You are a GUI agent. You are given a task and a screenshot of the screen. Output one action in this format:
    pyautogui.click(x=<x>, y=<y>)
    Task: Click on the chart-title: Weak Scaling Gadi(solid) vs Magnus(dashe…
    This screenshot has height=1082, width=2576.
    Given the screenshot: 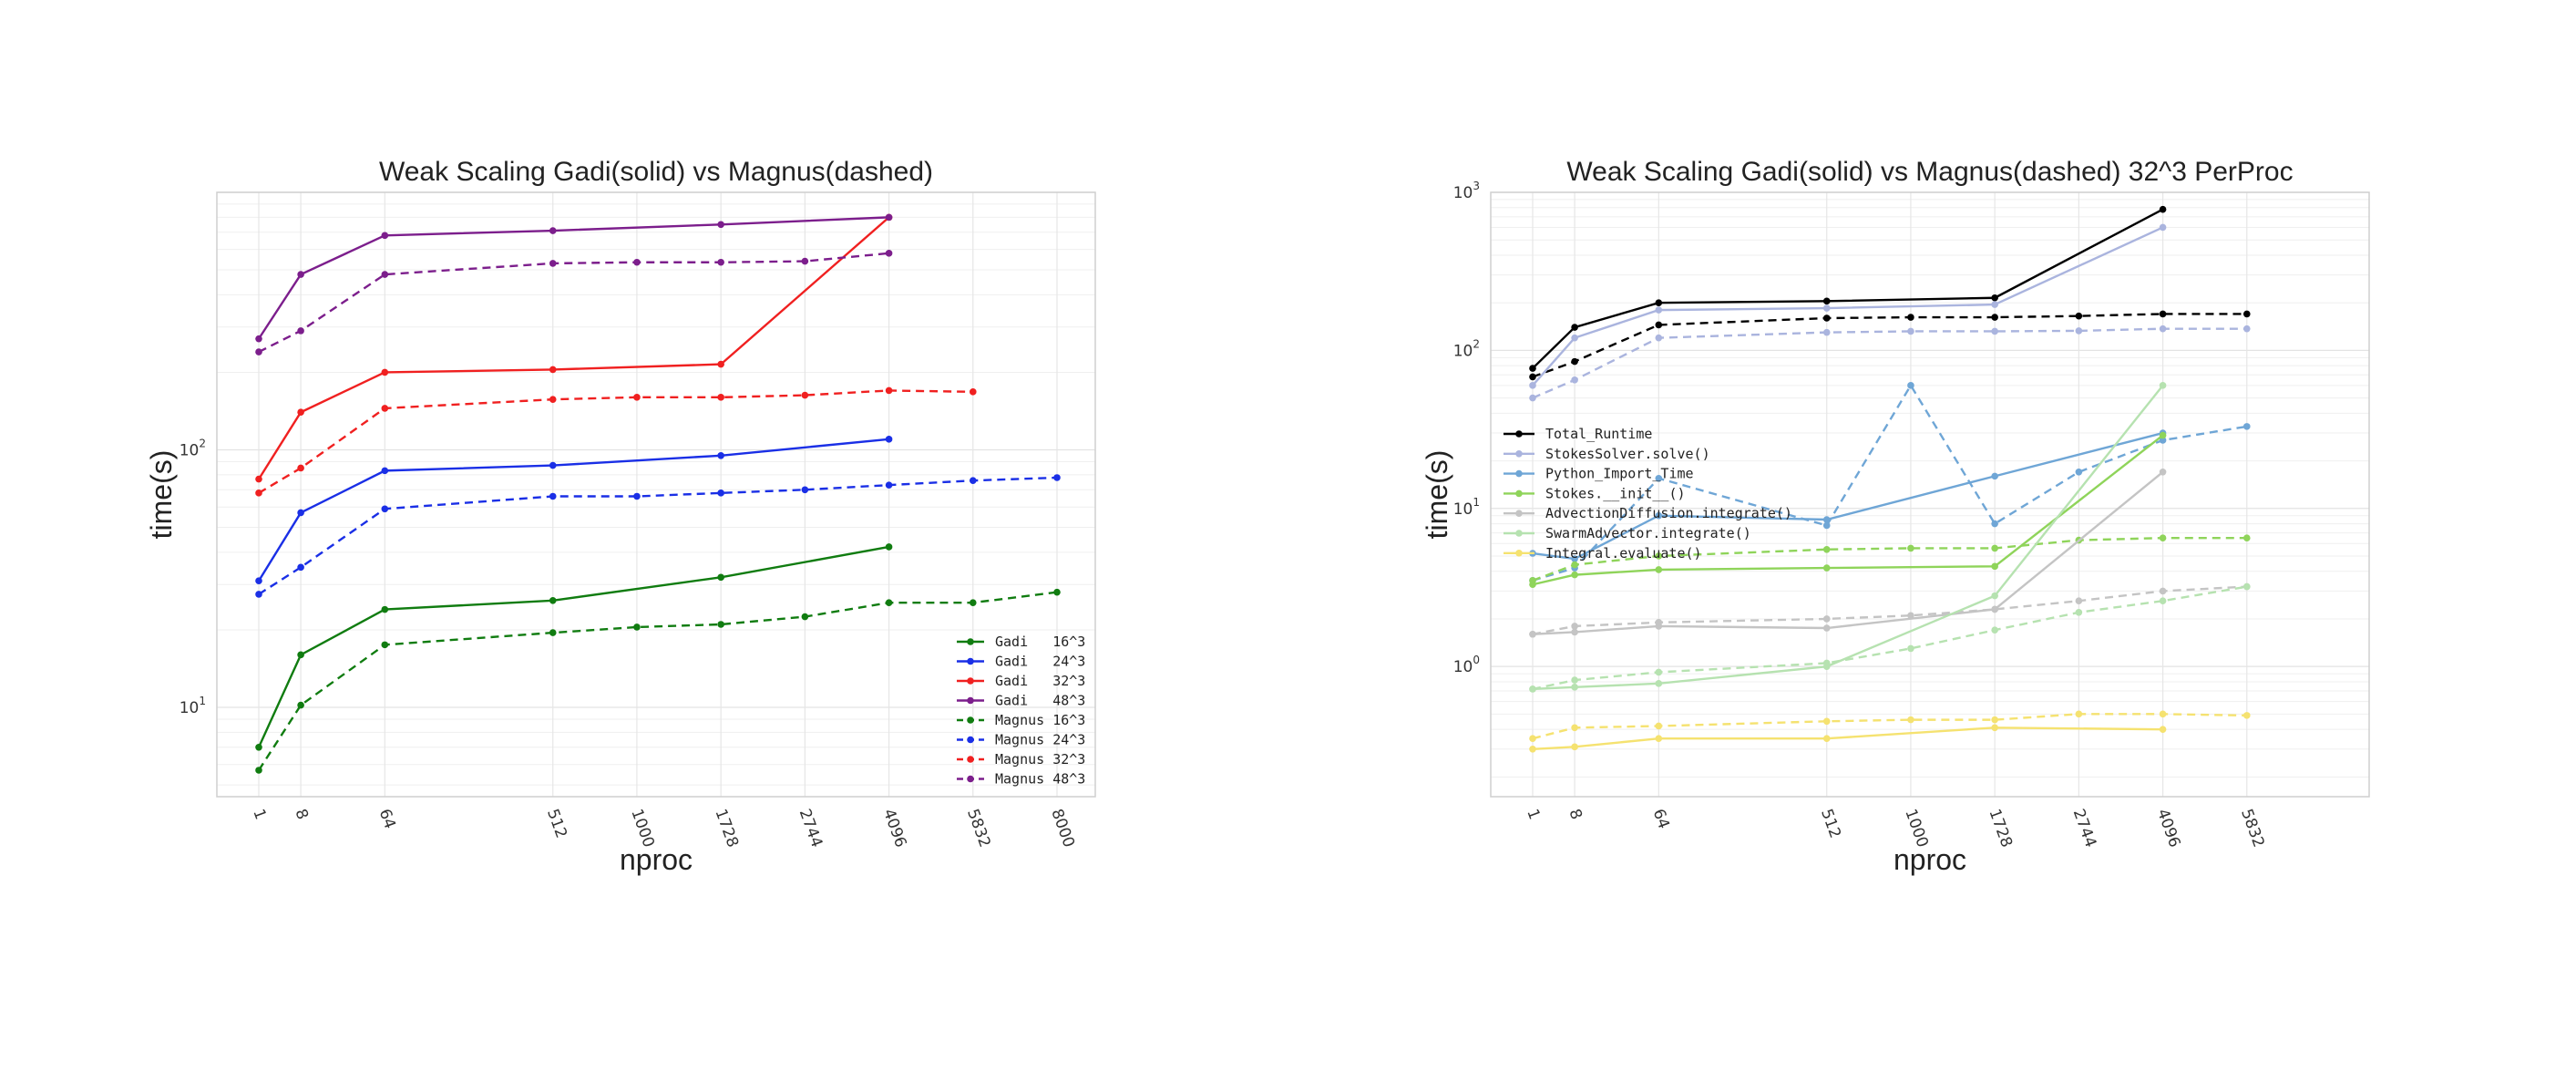 What is the action you would take?
    pyautogui.click(x=656, y=172)
    